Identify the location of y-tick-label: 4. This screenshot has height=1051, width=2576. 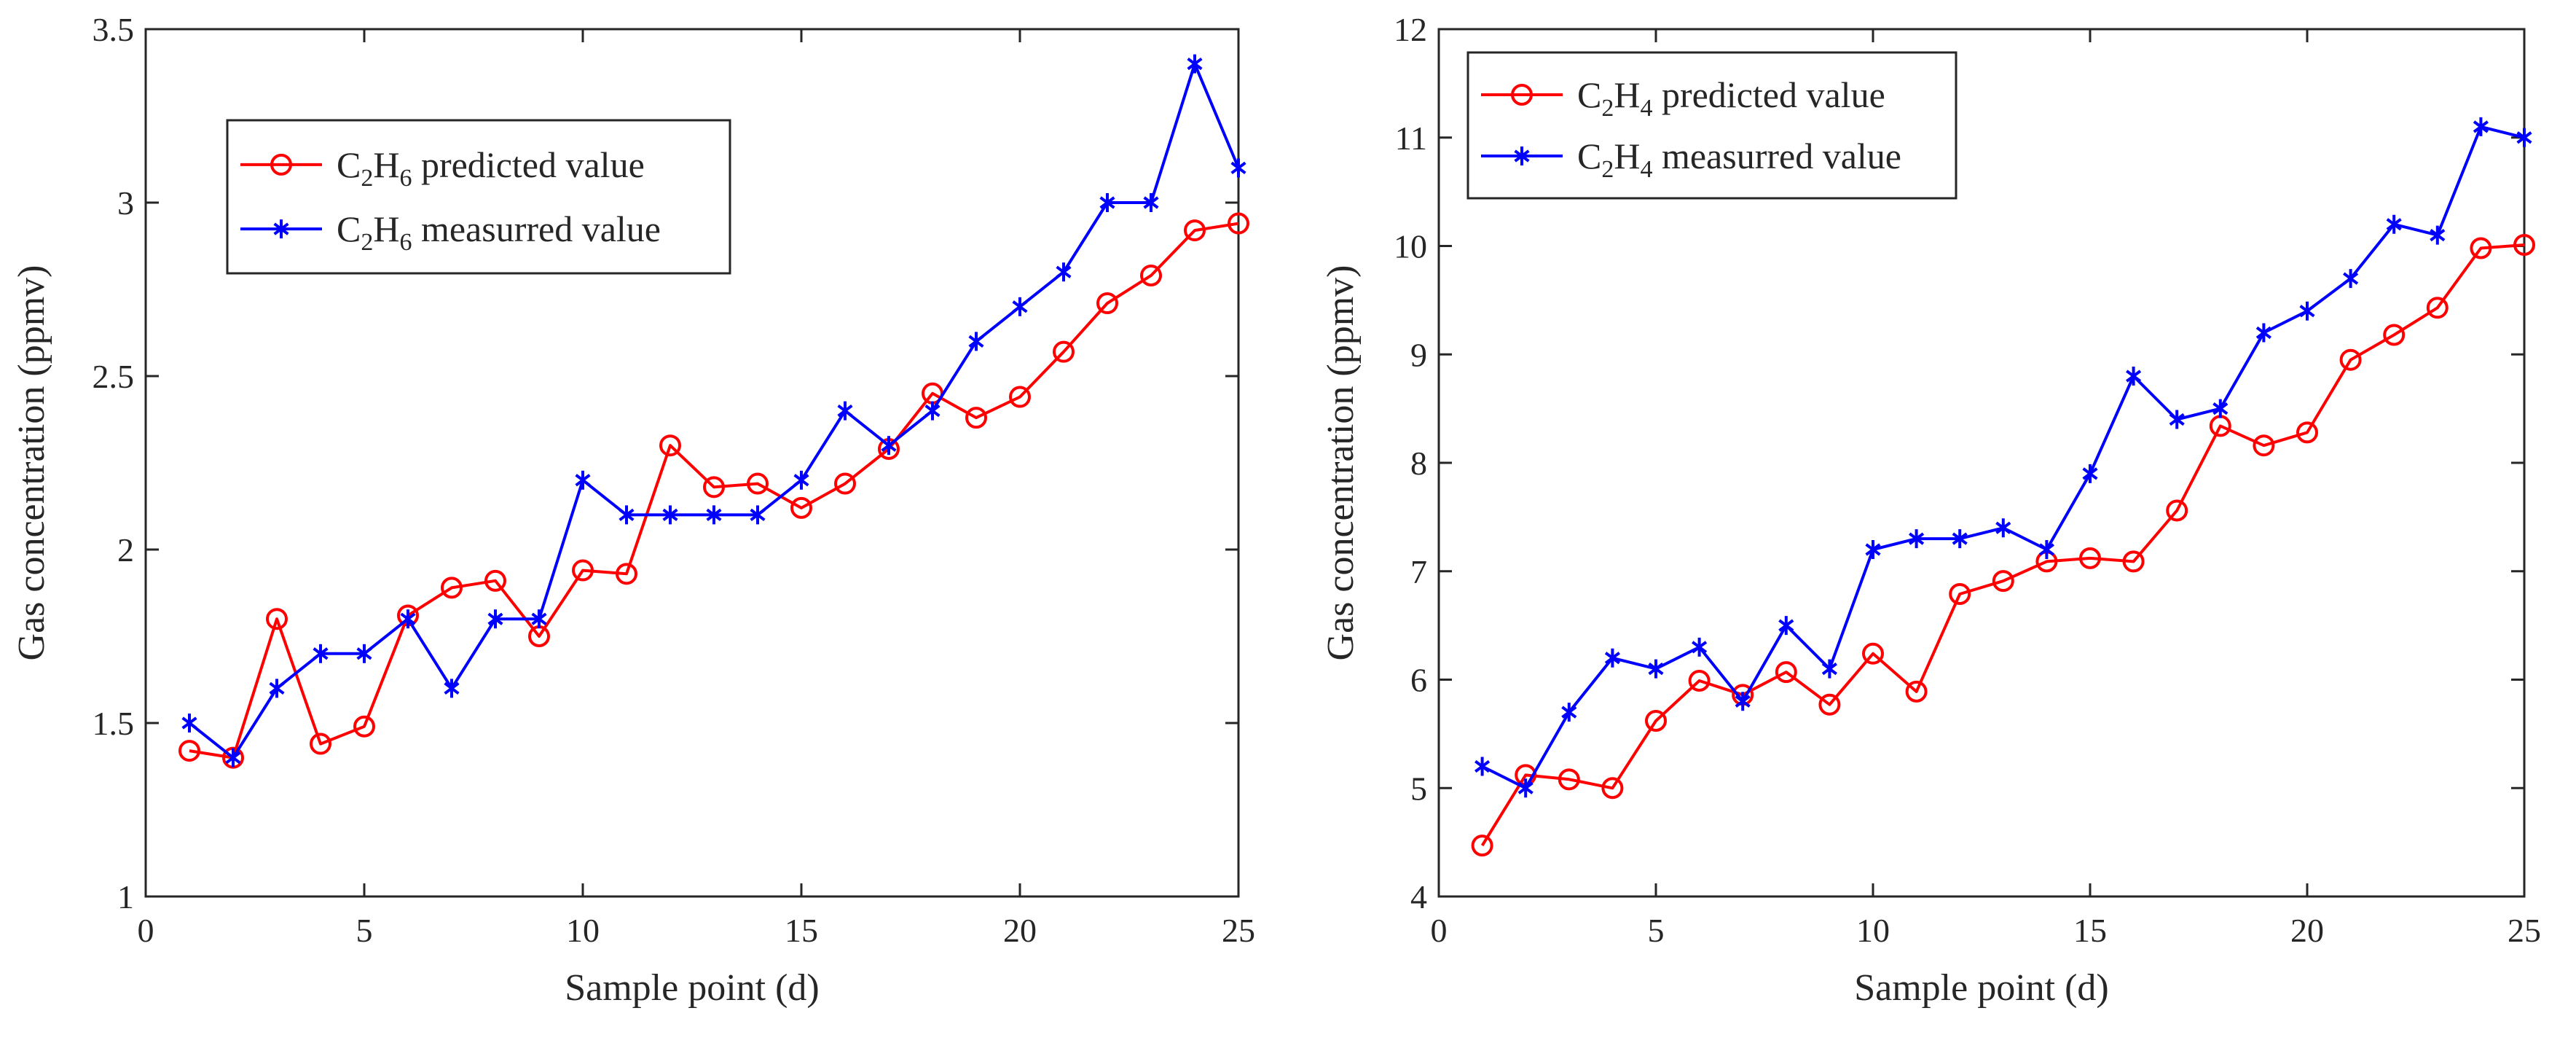
(1418, 896).